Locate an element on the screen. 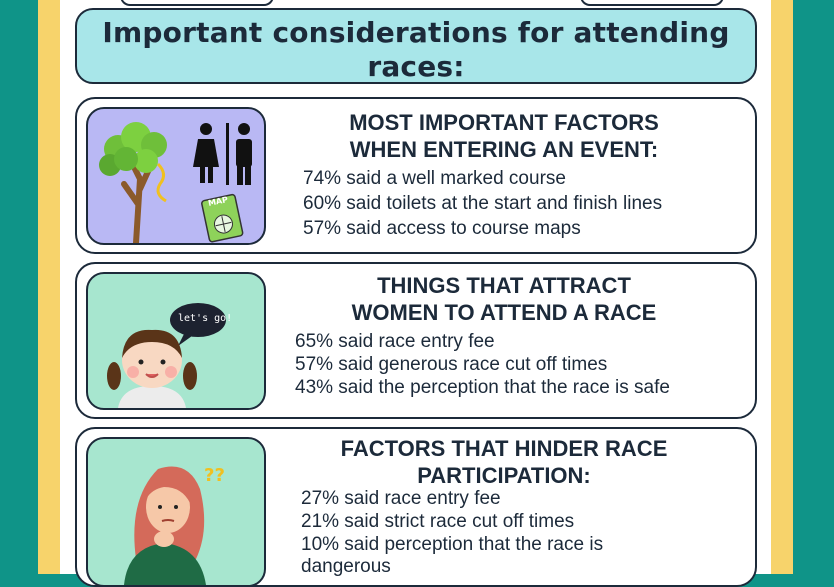 Image resolution: width=834 pixels, height=587 pixels. left-accent-strip is located at coordinates (49, 287).